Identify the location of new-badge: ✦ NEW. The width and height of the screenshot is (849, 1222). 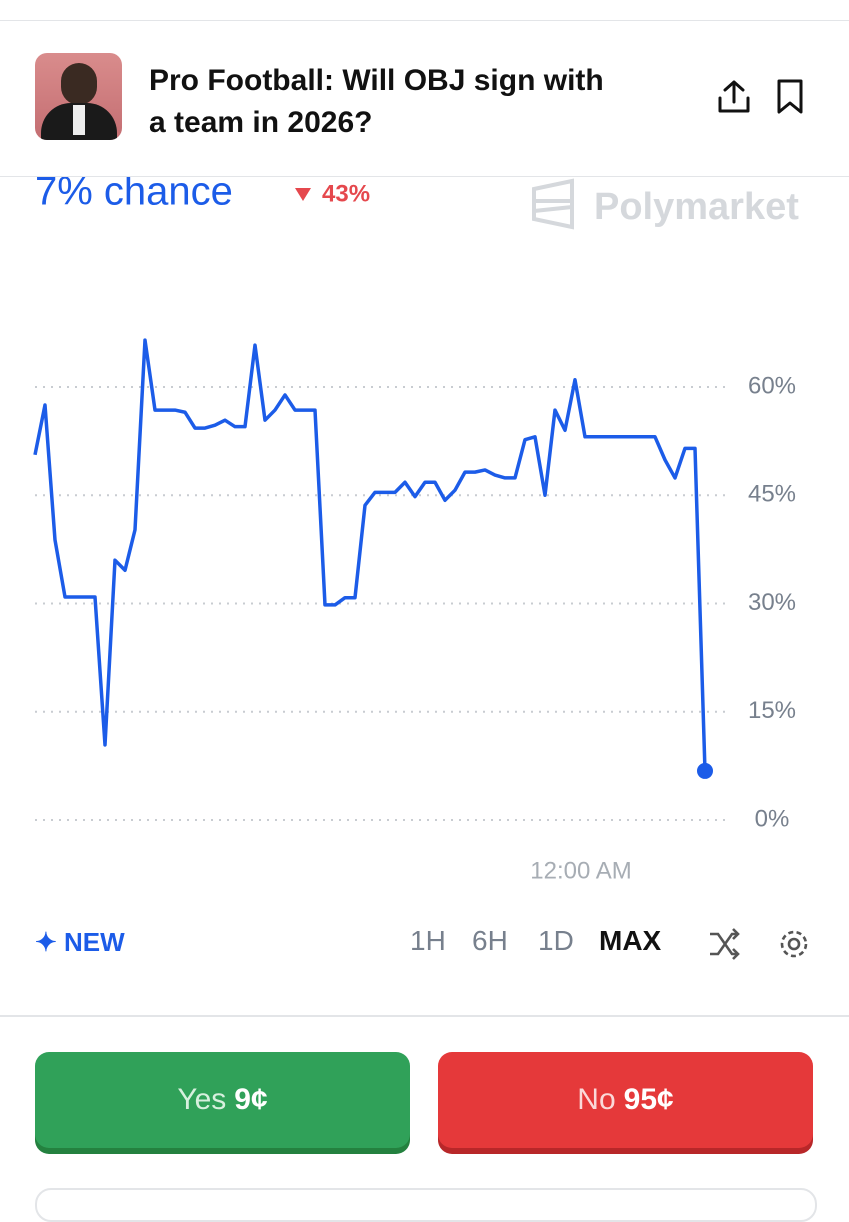
(80, 942).